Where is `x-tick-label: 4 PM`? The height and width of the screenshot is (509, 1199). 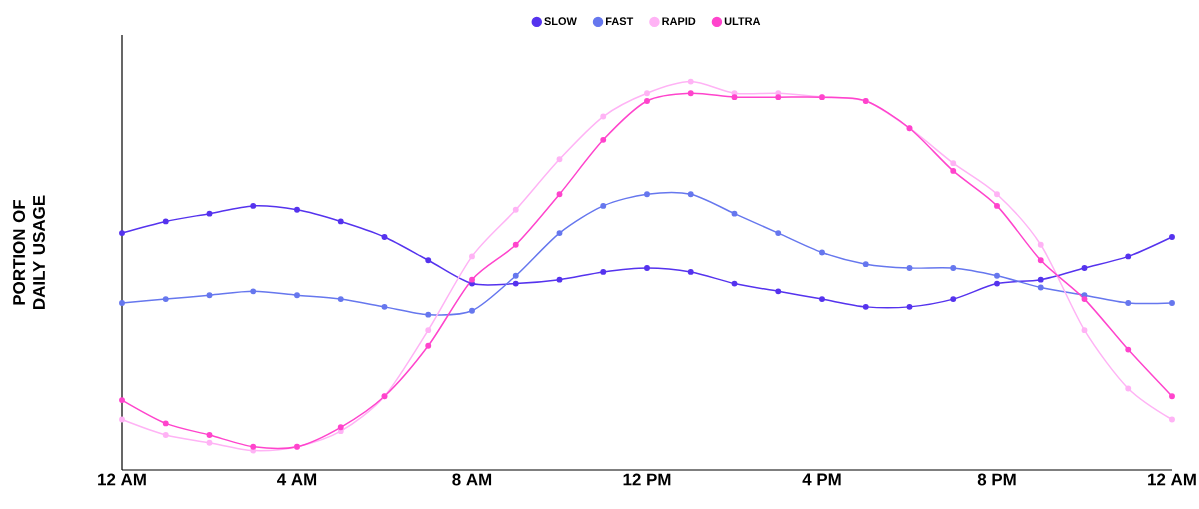
x-tick-label: 4 PM is located at coordinates (821, 479).